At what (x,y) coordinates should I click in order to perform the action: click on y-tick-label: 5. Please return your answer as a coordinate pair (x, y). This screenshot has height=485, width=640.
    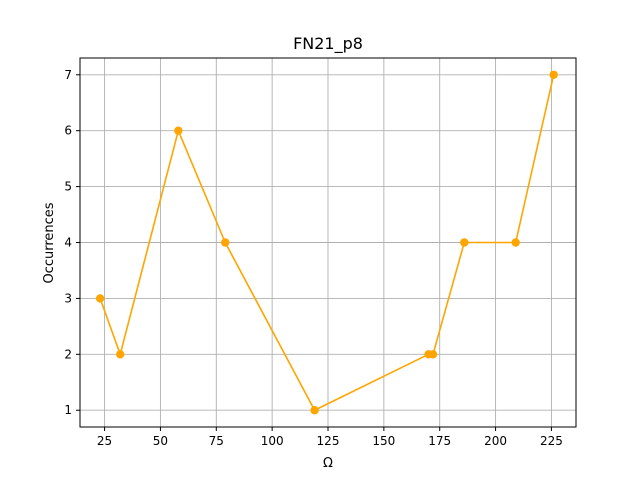
    Looking at the image, I should click on (68, 187).